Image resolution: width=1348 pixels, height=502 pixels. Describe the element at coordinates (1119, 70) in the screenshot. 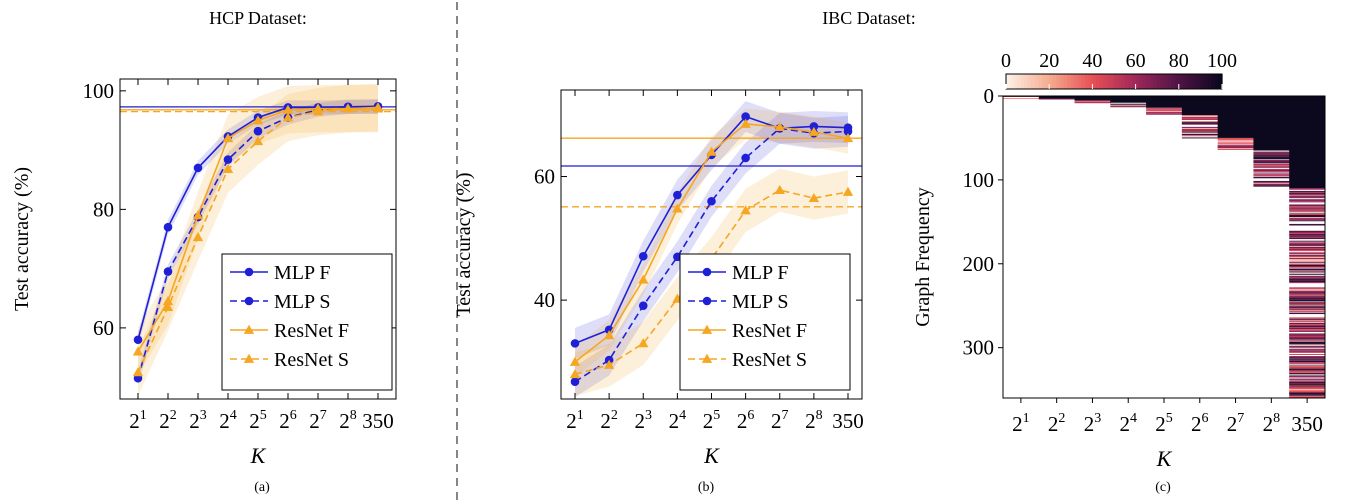

I see `colorbar: 0 20 40 60 80 100` at that location.